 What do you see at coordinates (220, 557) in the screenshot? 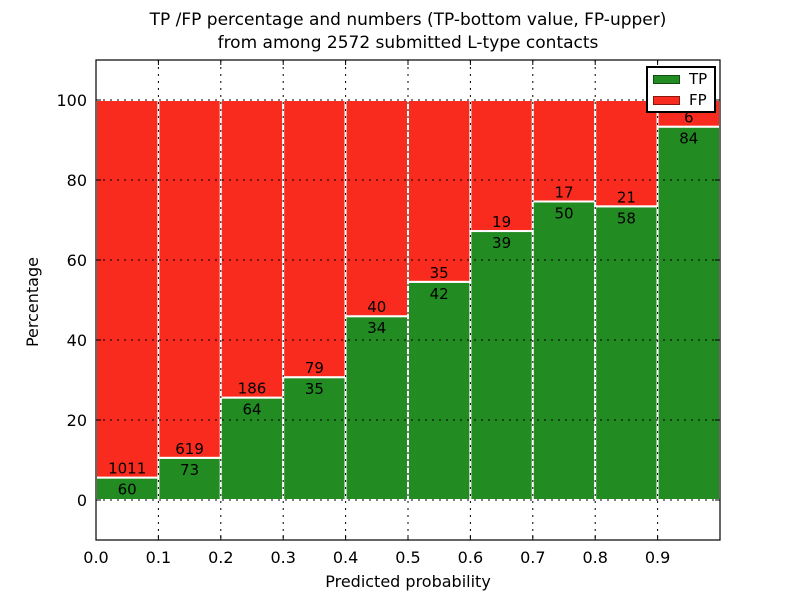
I see `x-tick-label: 0.2` at bounding box center [220, 557].